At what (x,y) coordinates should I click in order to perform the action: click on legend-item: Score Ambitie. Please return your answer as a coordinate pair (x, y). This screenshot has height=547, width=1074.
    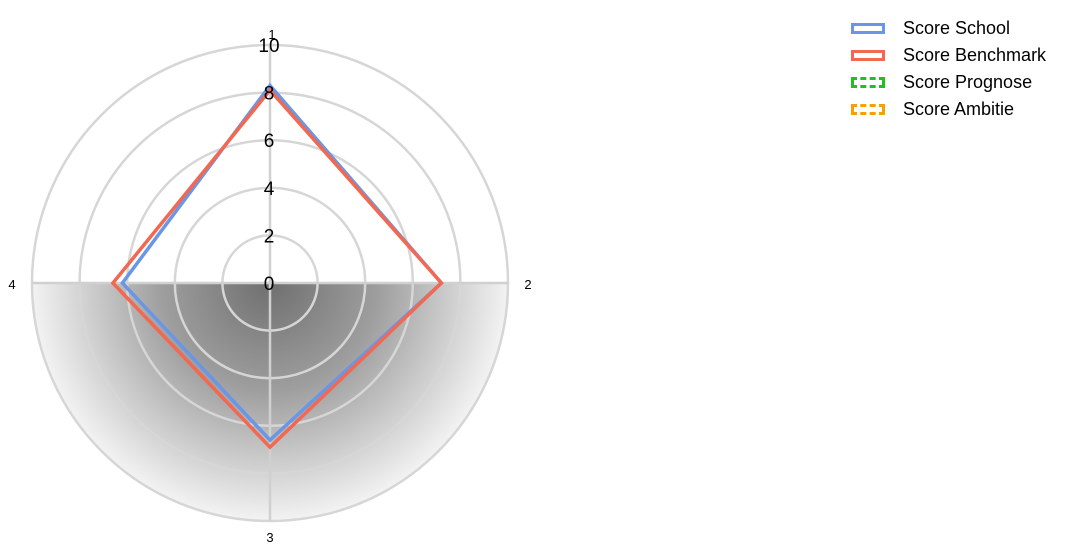
    Looking at the image, I should click on (948, 109).